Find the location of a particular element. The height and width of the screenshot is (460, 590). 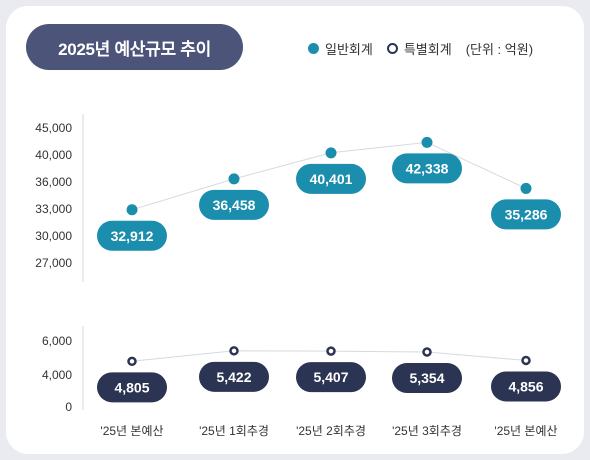

data-label-special: 5,422 is located at coordinates (233, 377).